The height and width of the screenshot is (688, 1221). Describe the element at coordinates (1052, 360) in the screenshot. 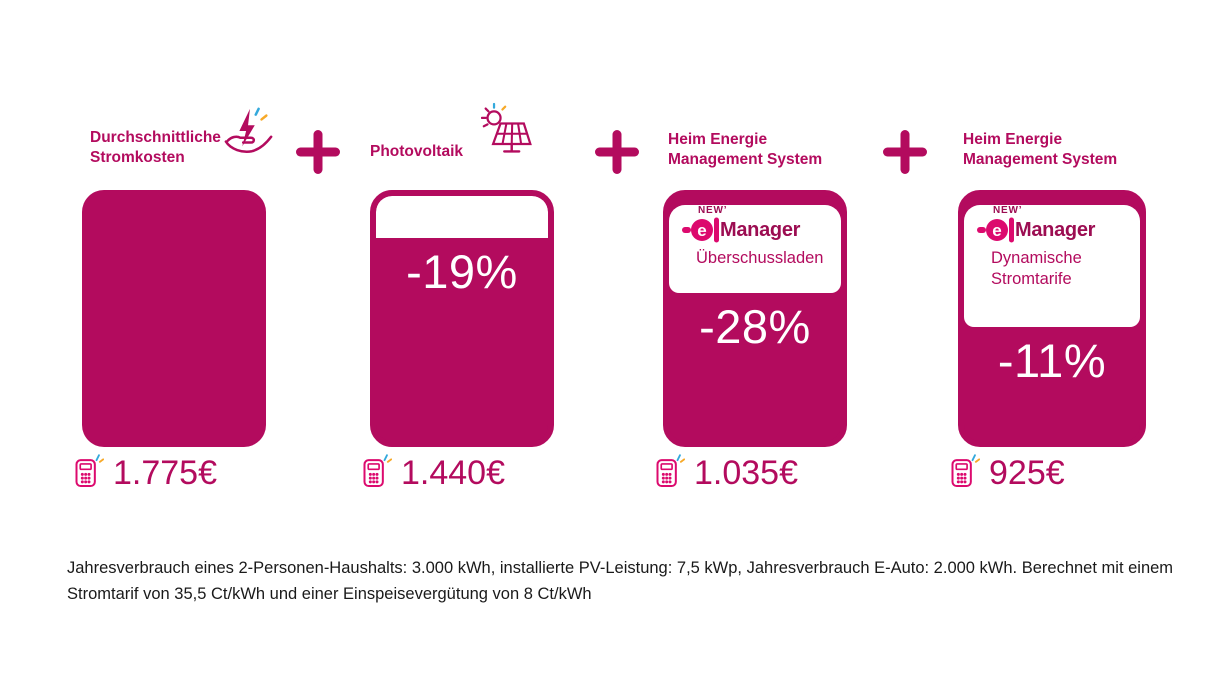

I see `savings-percent: -11%` at that location.